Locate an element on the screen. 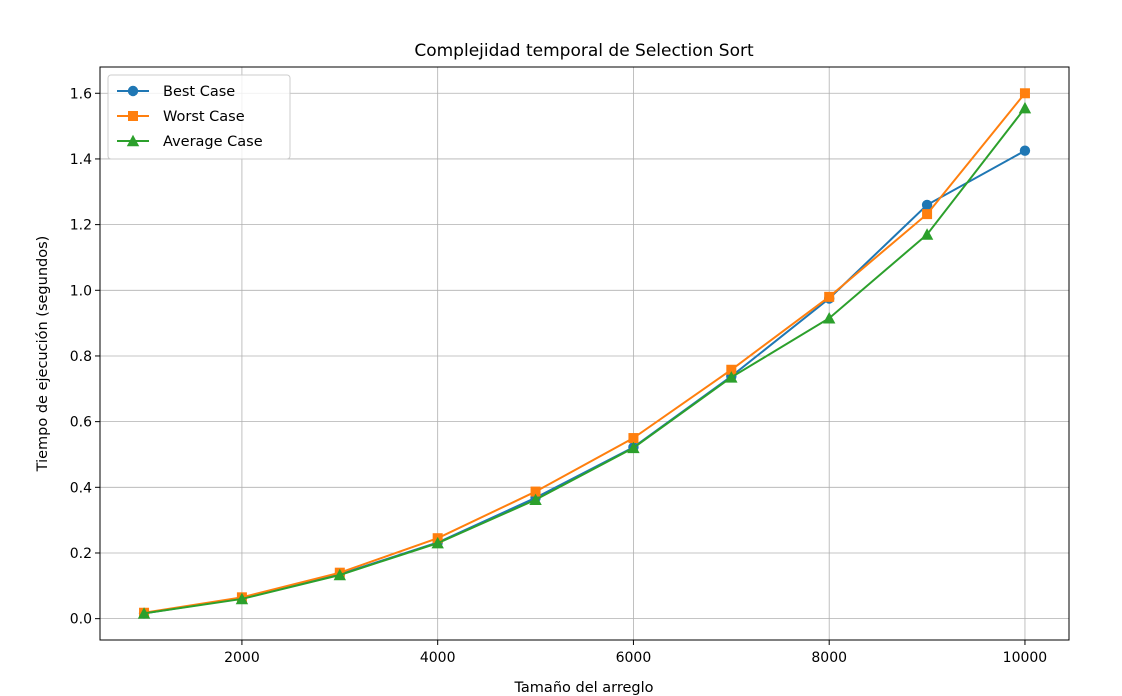  y-tick-label: 1.4 is located at coordinates (81, 160).